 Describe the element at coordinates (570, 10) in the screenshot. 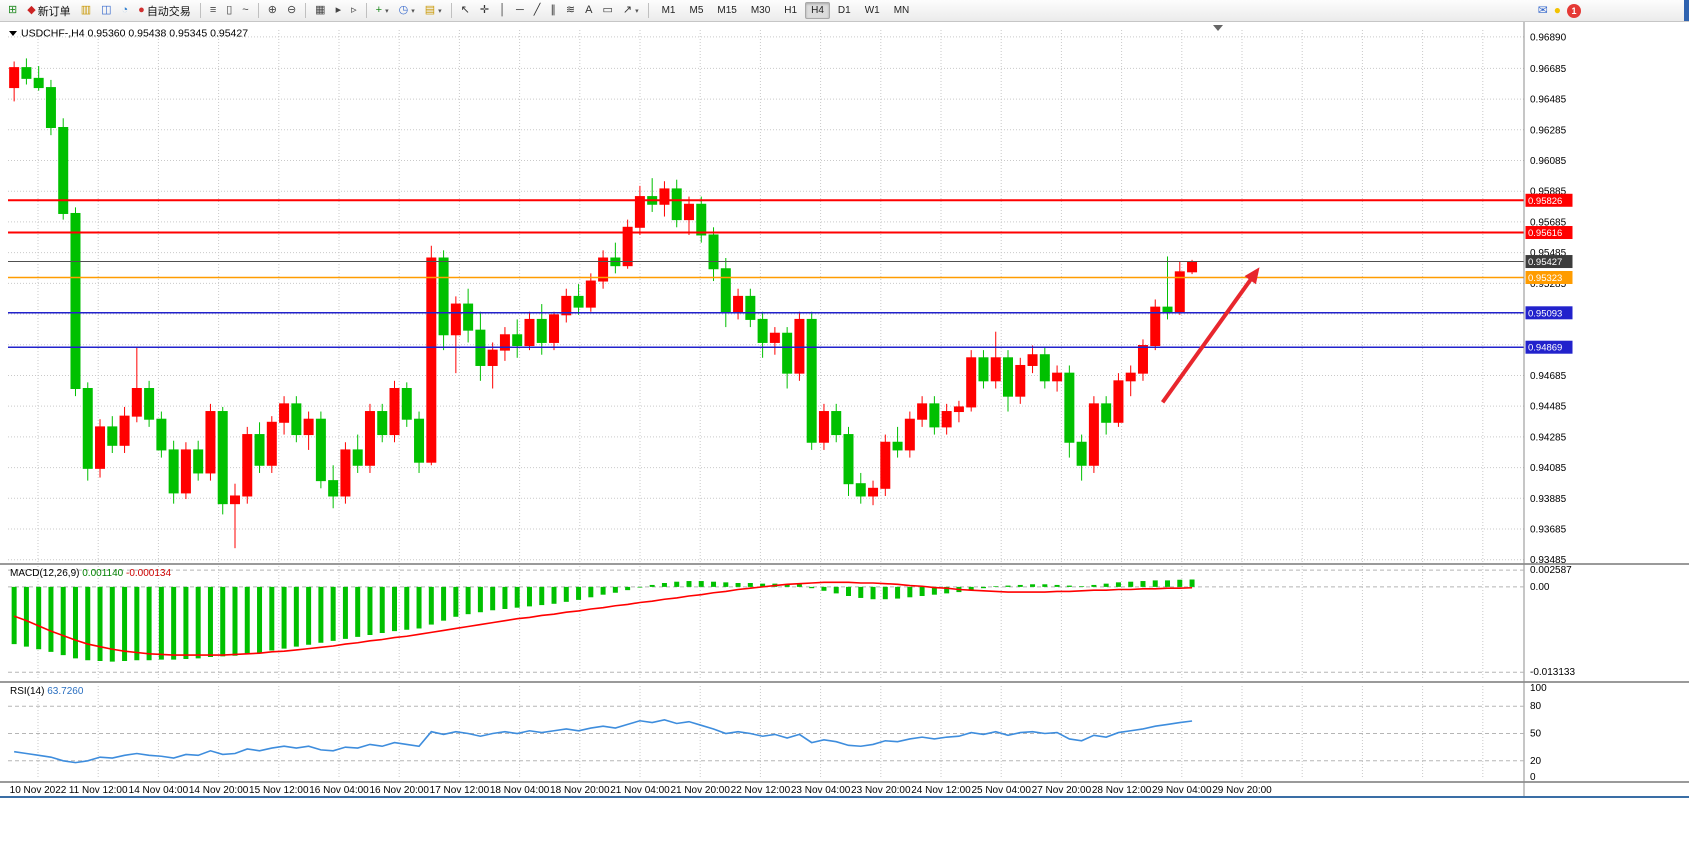

I see `fibonacci-button: ≋` at that location.